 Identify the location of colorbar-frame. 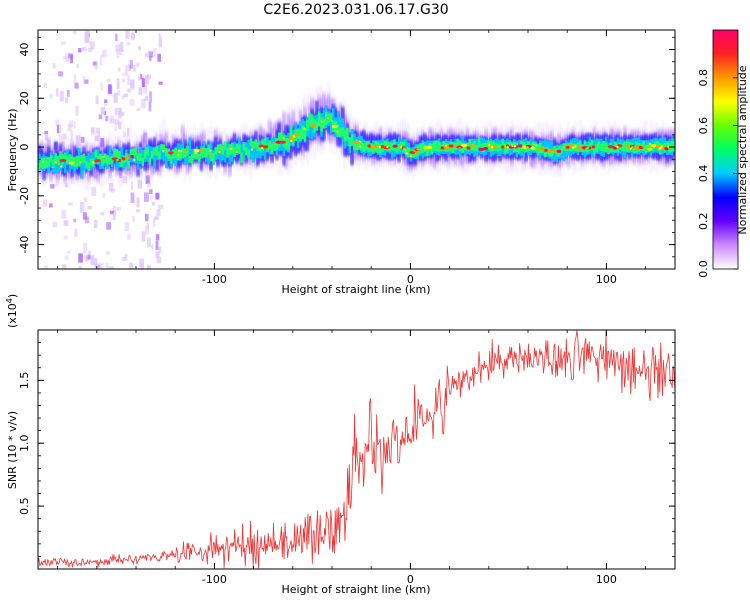
(725, 149).